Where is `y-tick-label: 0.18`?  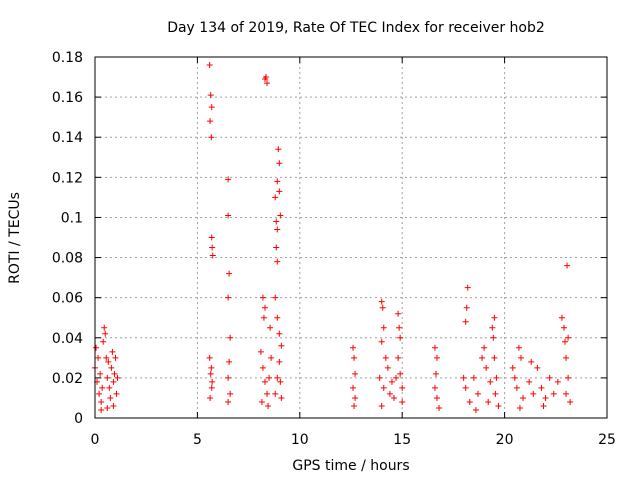
y-tick-label: 0.18 is located at coordinates (67, 58).